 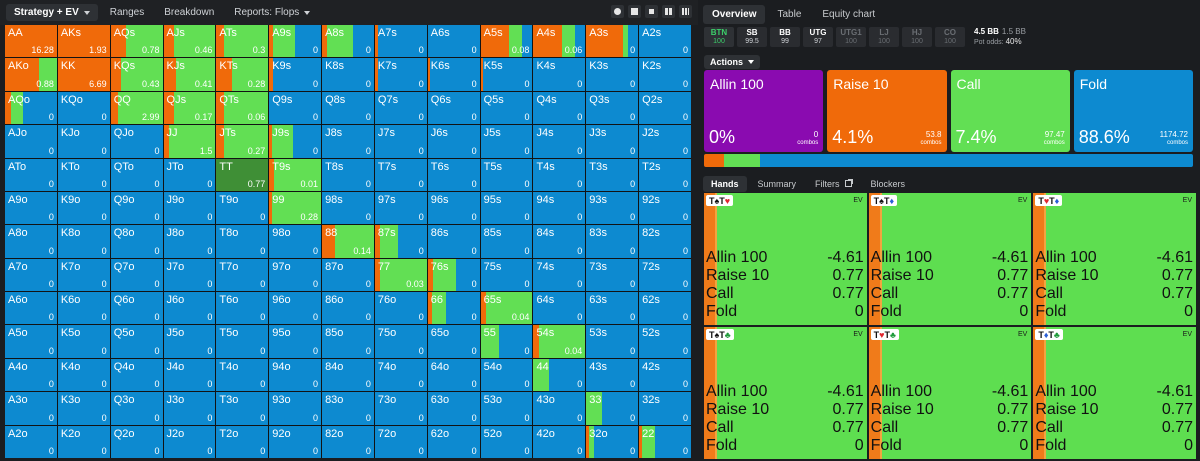 I want to click on hand-cell: A2o 0, so click(x=31, y=441).